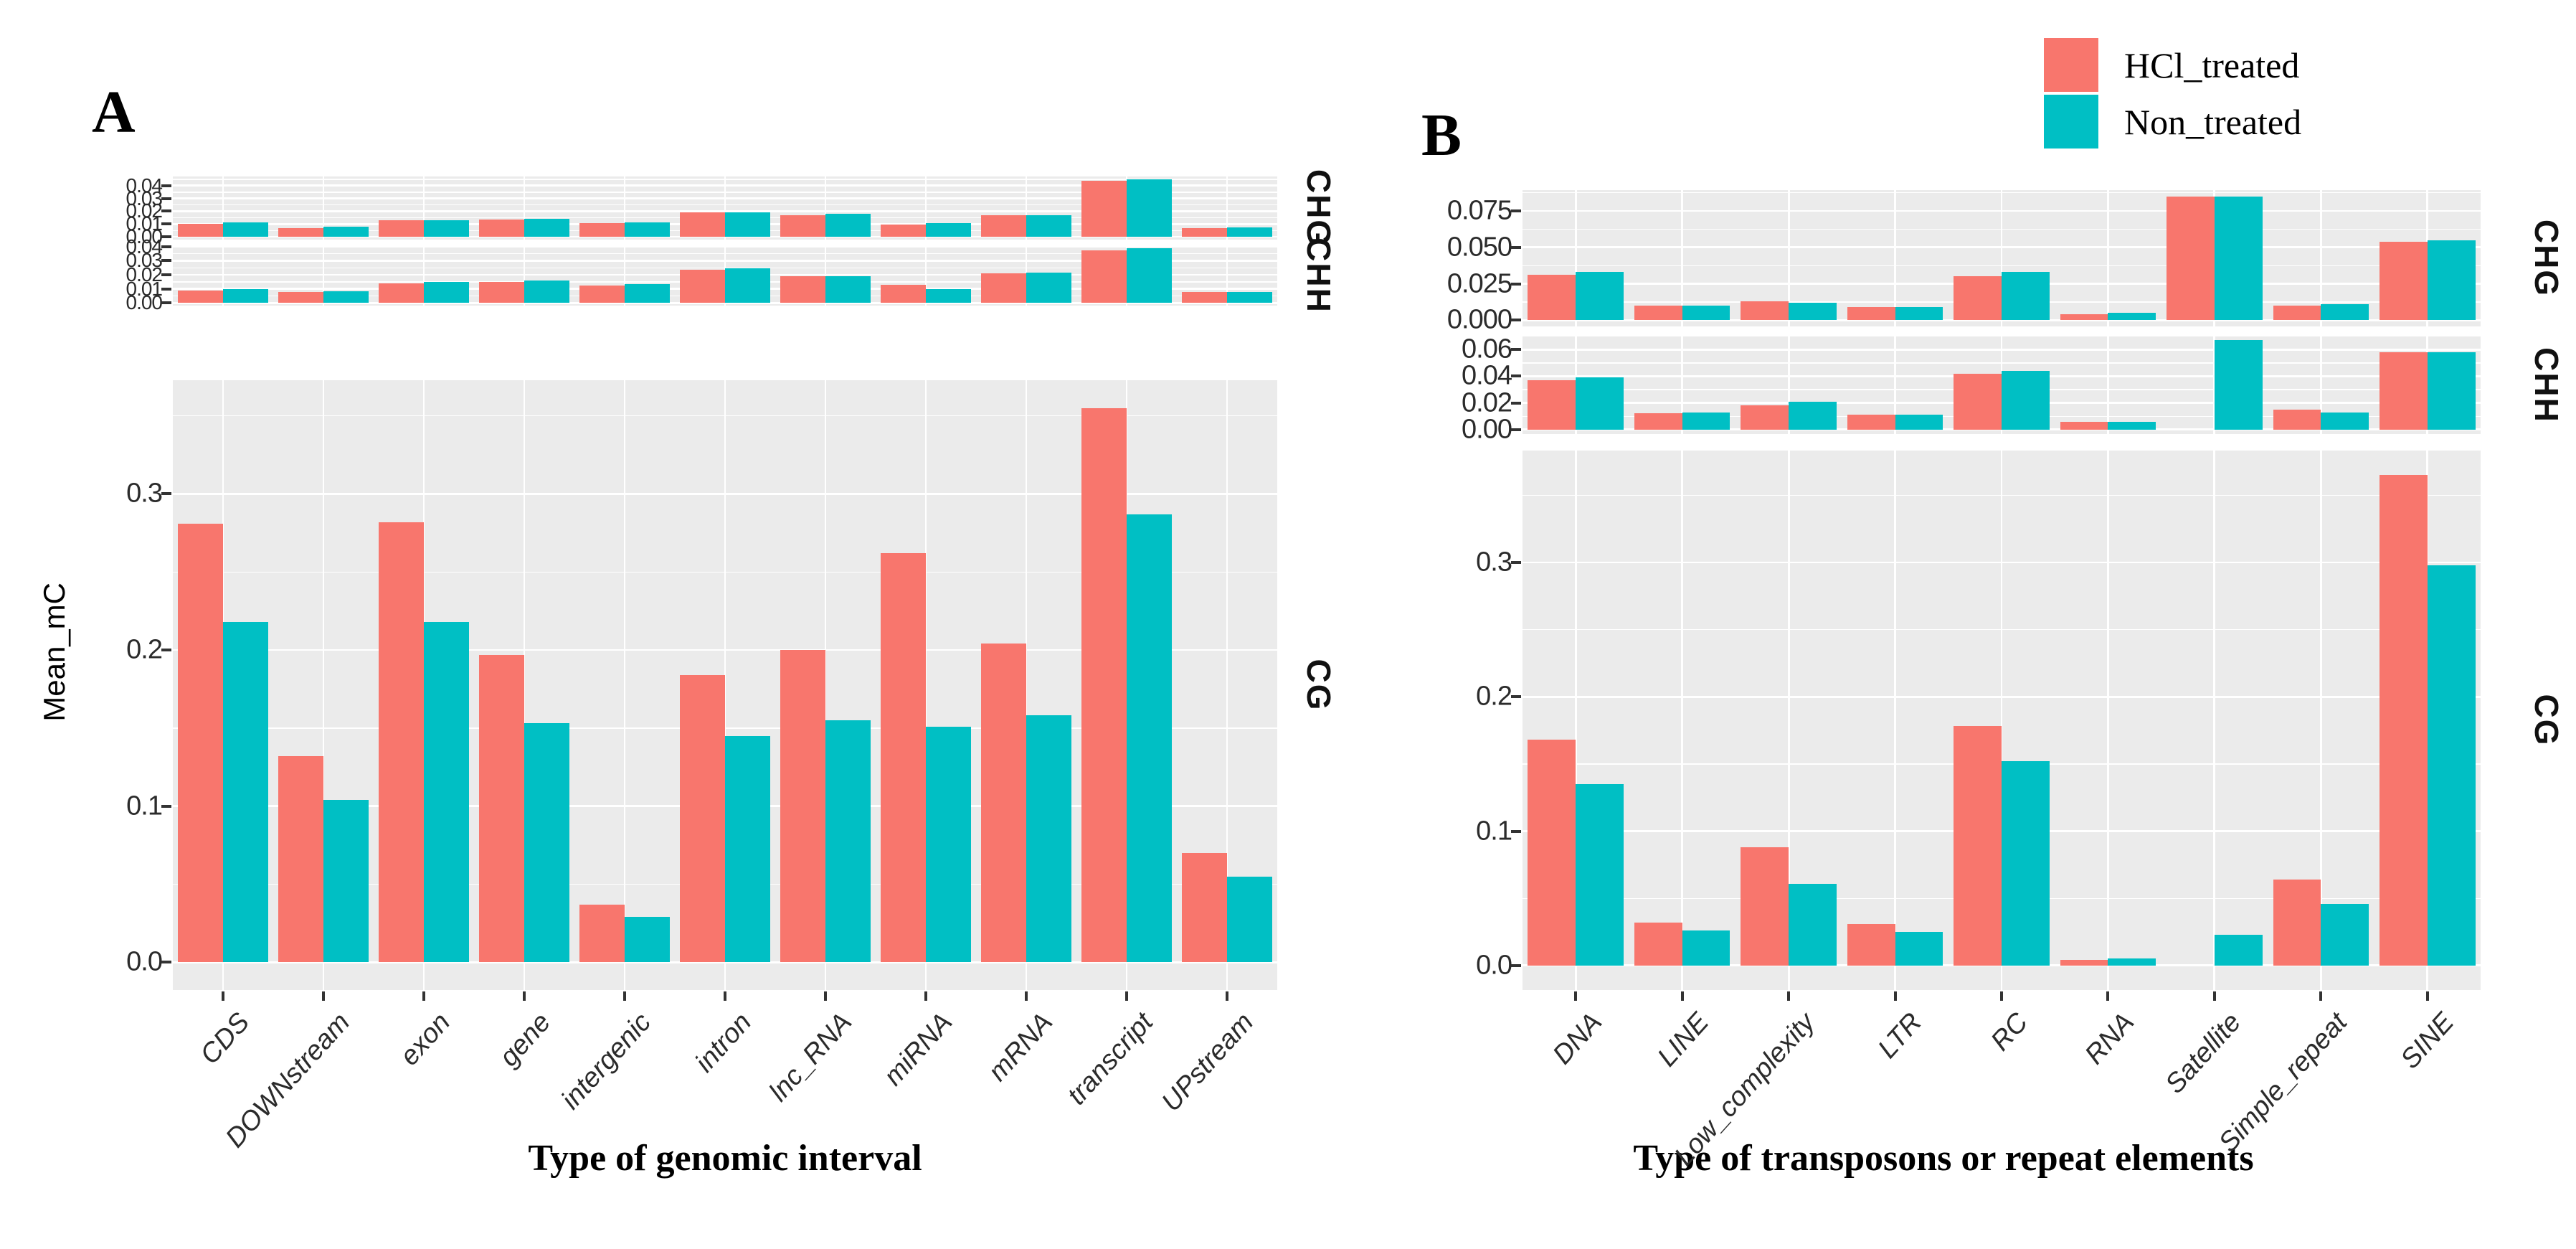 The width and height of the screenshot is (2576, 1249). I want to click on x-category-label: exon, so click(425, 1039).